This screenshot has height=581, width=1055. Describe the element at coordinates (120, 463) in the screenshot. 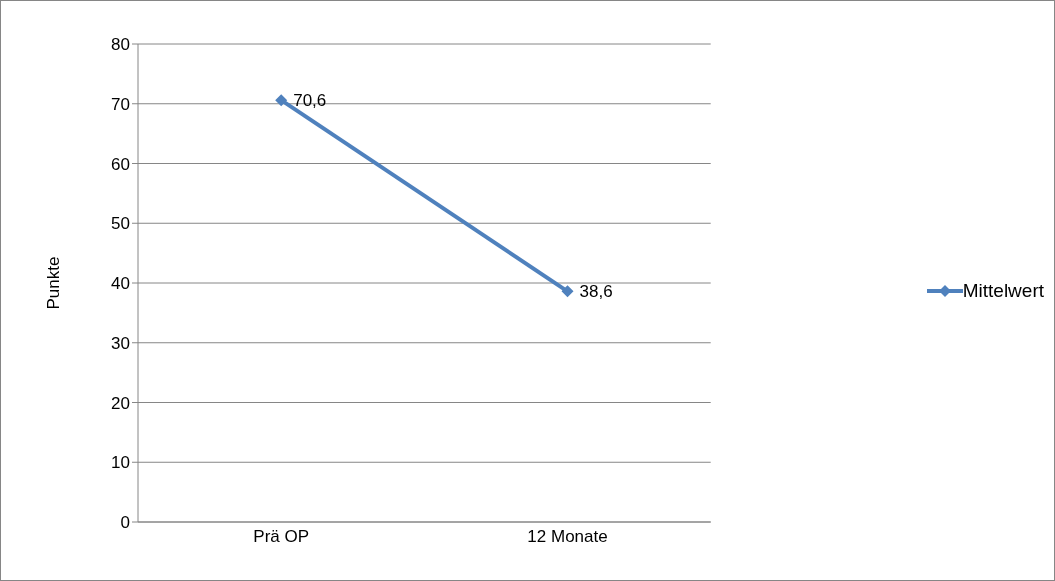

I see `y-tick-label: 10` at that location.